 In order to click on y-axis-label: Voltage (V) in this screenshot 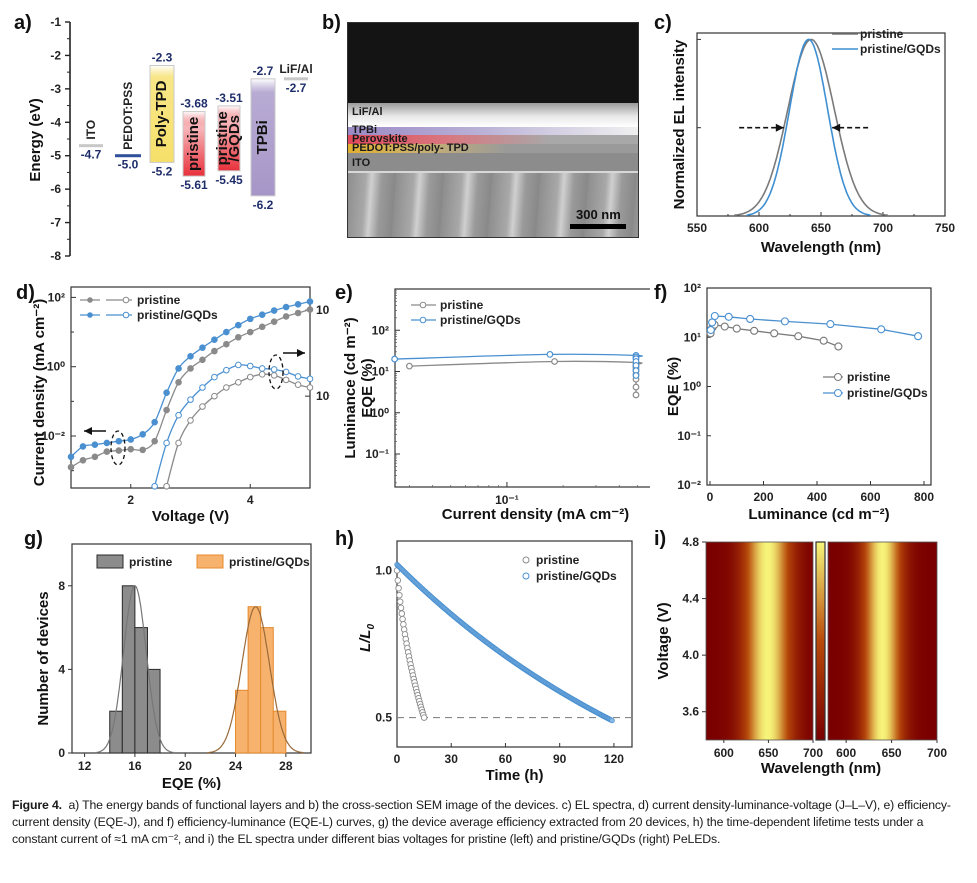, I will do `click(663, 640)`.